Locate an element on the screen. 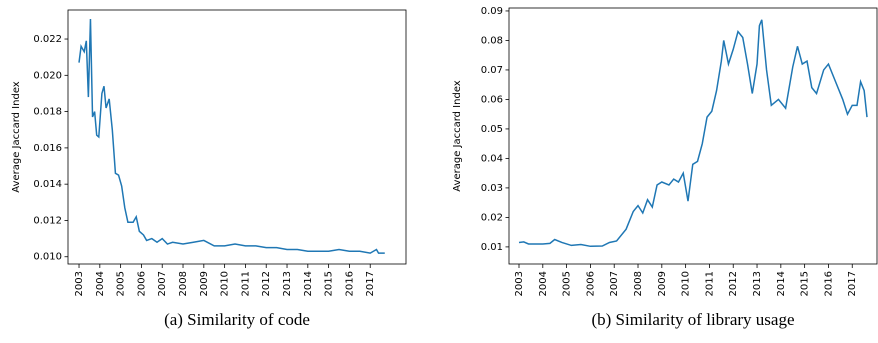 This screenshot has width=878, height=343. y-tick-label: 0.09 is located at coordinates (492, 11).